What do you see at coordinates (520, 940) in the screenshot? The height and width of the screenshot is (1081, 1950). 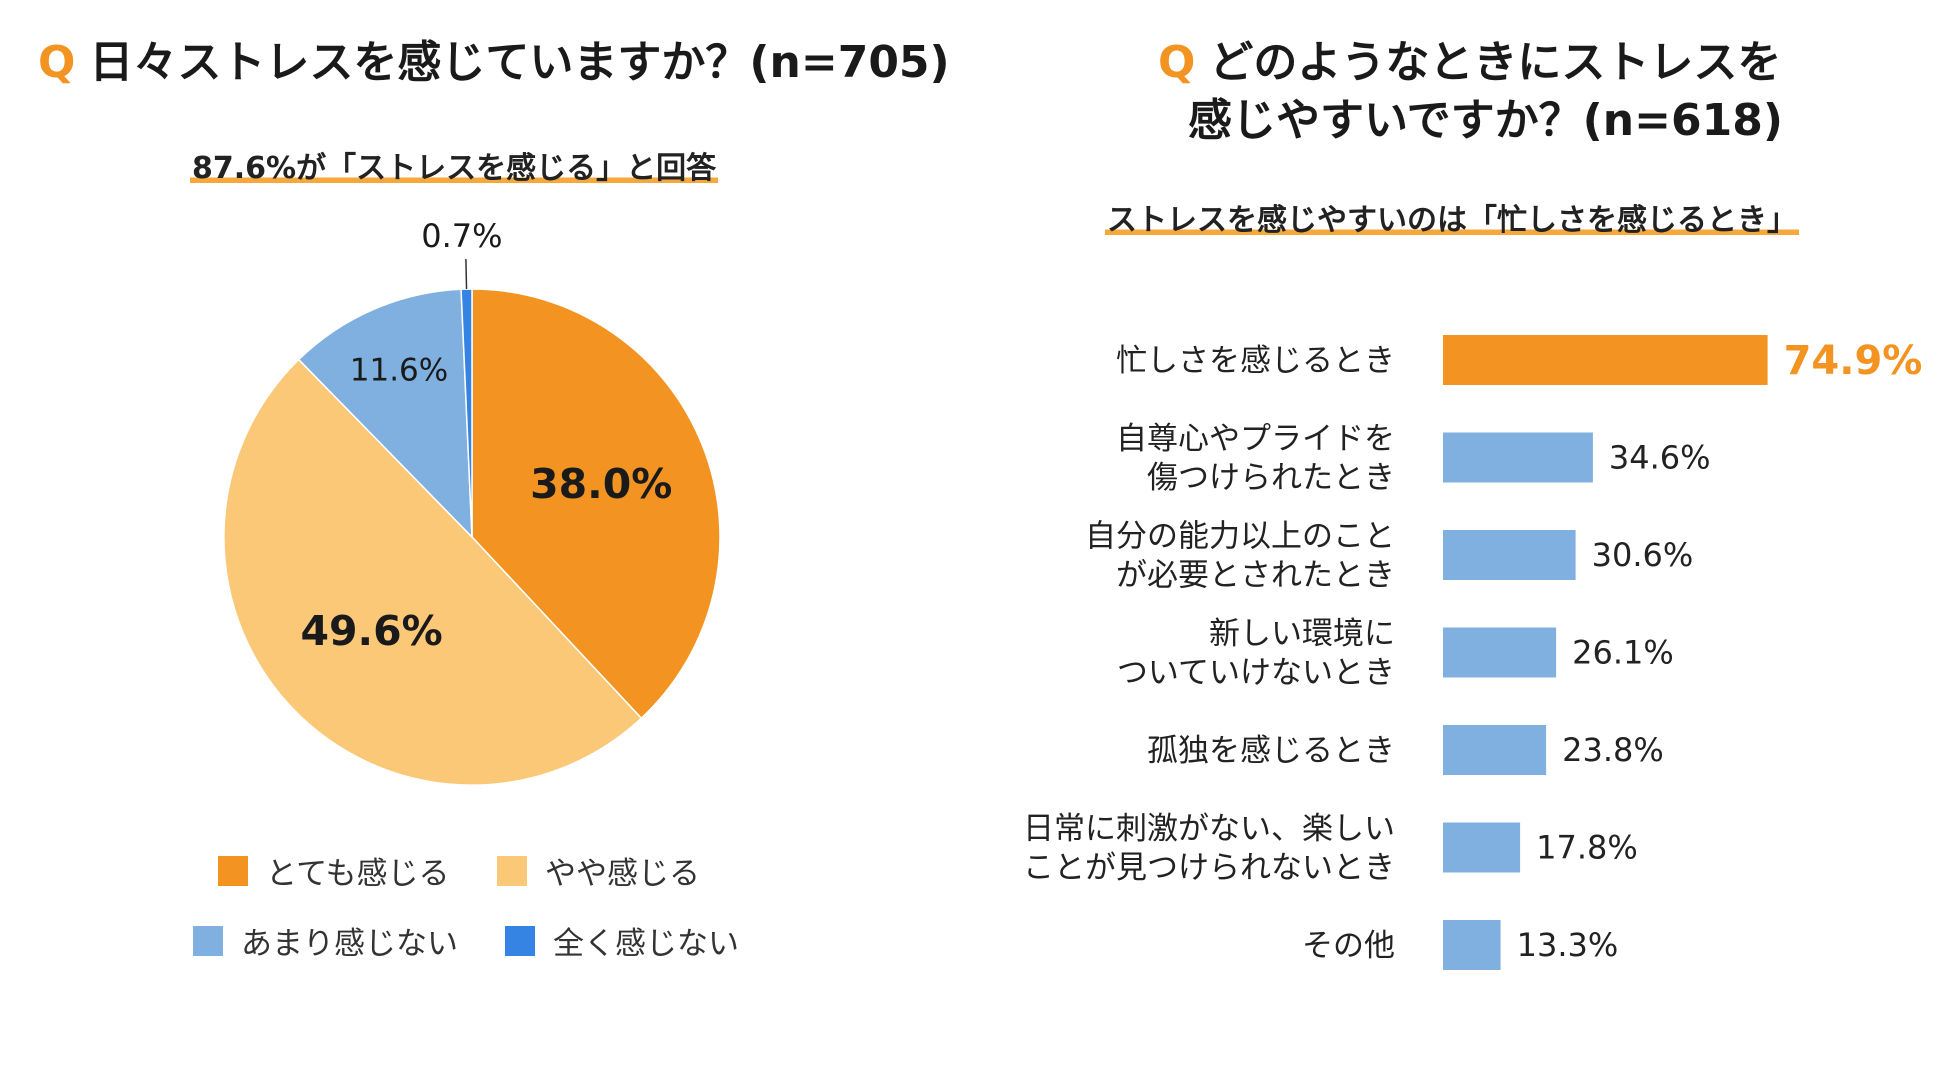 I see `legend-swatch-not-at-all` at bounding box center [520, 940].